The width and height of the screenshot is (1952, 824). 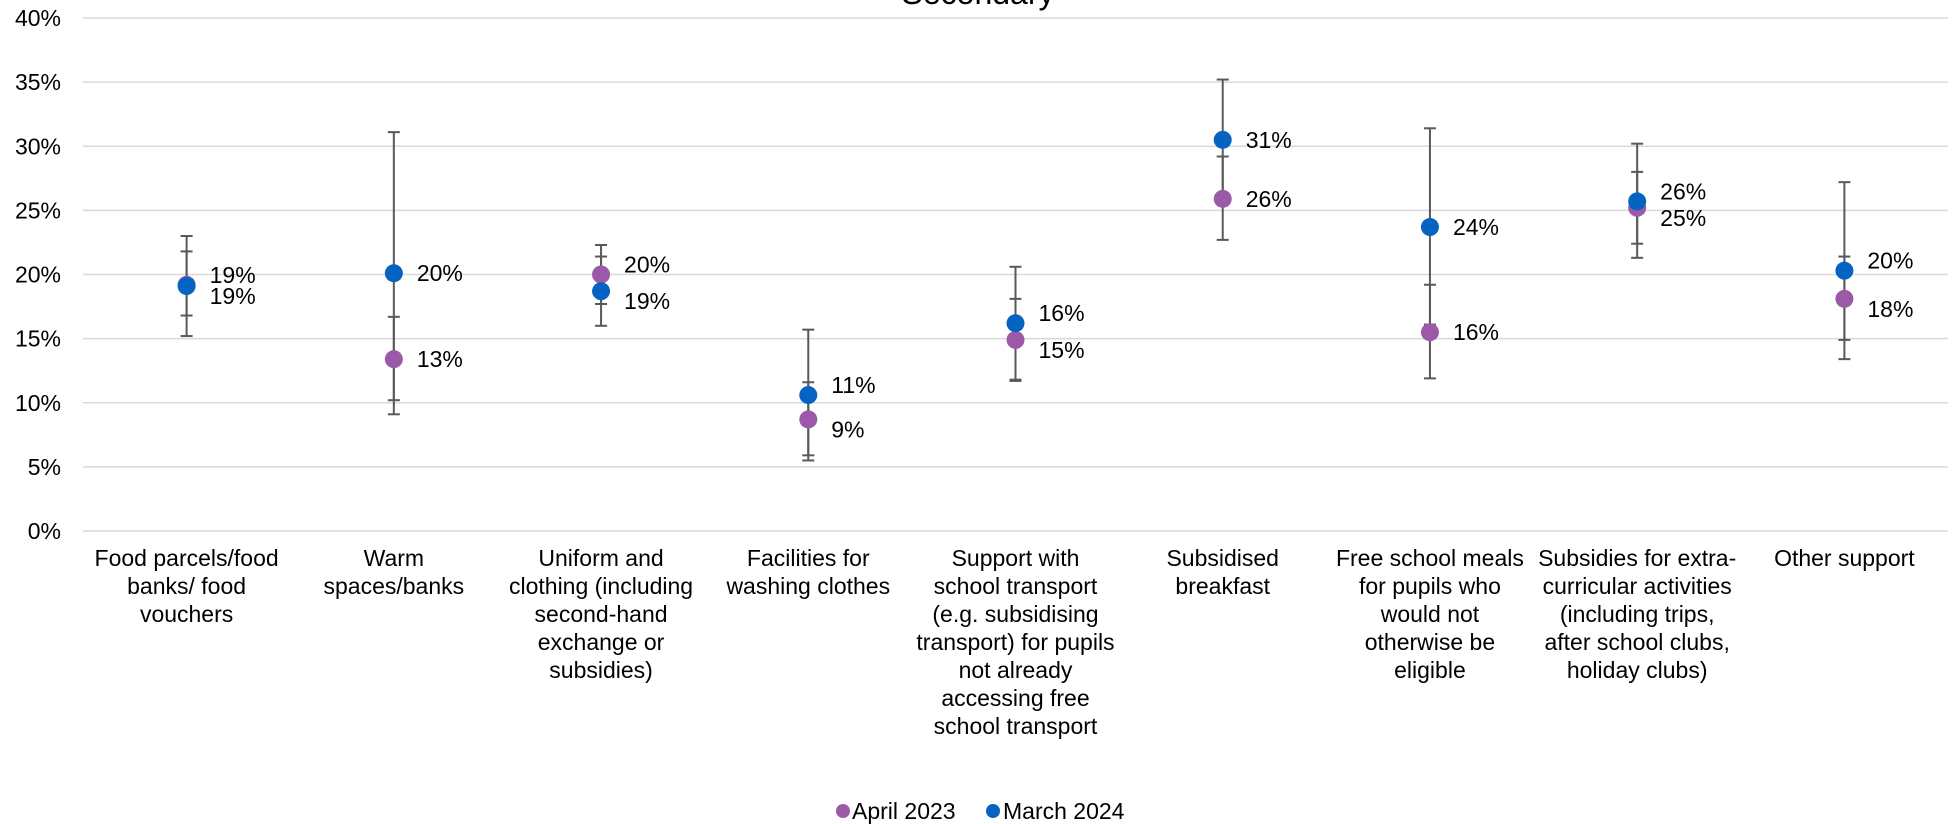 I want to click on data-label: 15%, so click(x=1062, y=350).